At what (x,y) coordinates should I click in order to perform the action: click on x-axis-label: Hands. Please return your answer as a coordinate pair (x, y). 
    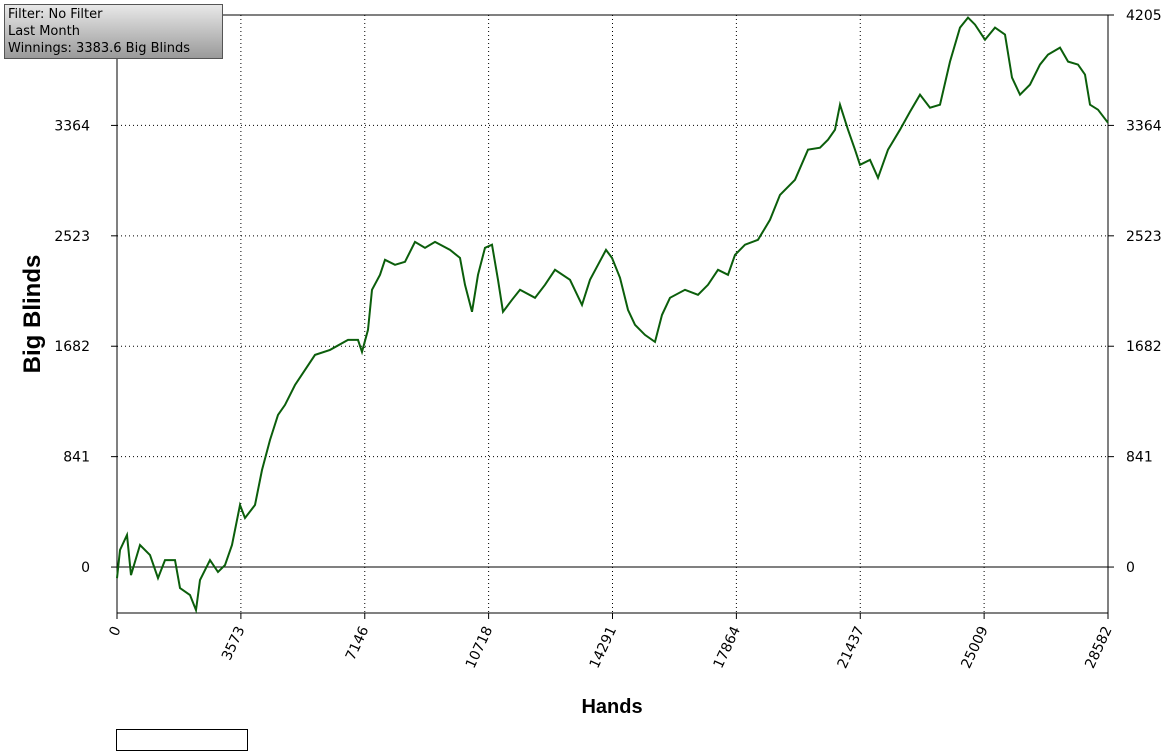
    Looking at the image, I should click on (611, 707).